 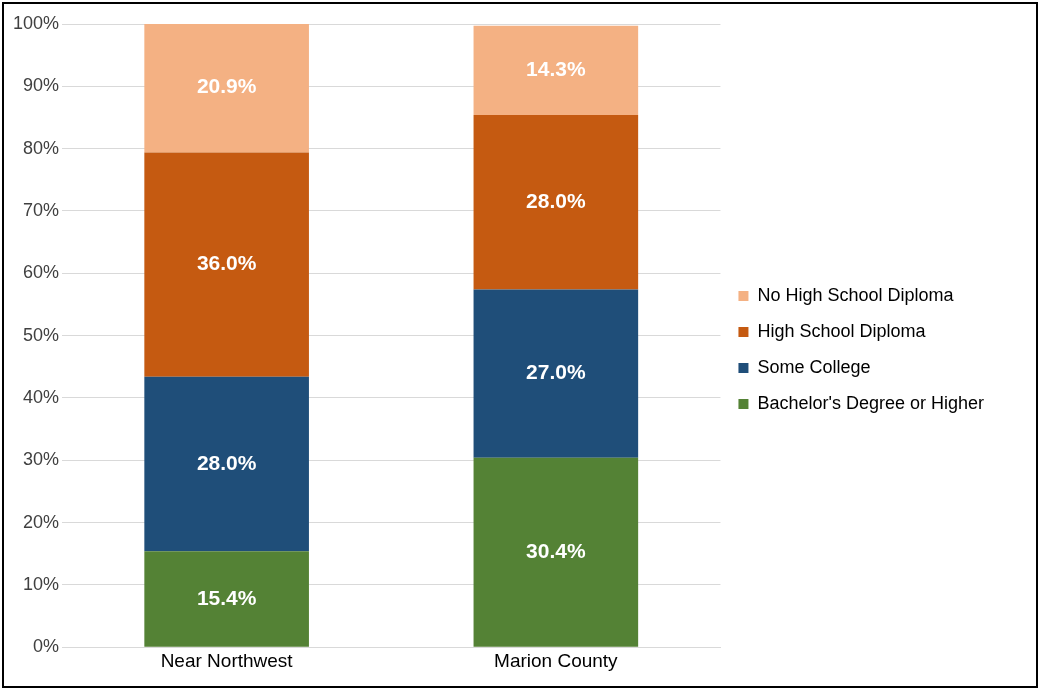 What do you see at coordinates (871, 402) in the screenshot?
I see `legend-label: Bachelor's Degree or Higher` at bounding box center [871, 402].